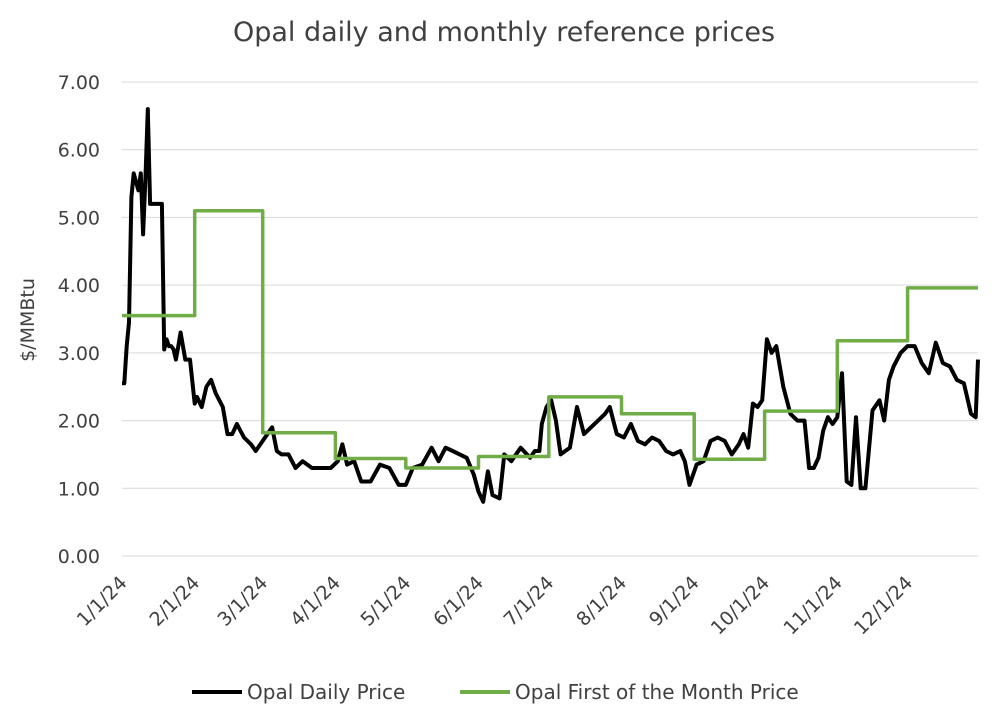 The height and width of the screenshot is (722, 1008). Describe the element at coordinates (79, 83) in the screenshot. I see `y-tick-label: 7.00` at that location.